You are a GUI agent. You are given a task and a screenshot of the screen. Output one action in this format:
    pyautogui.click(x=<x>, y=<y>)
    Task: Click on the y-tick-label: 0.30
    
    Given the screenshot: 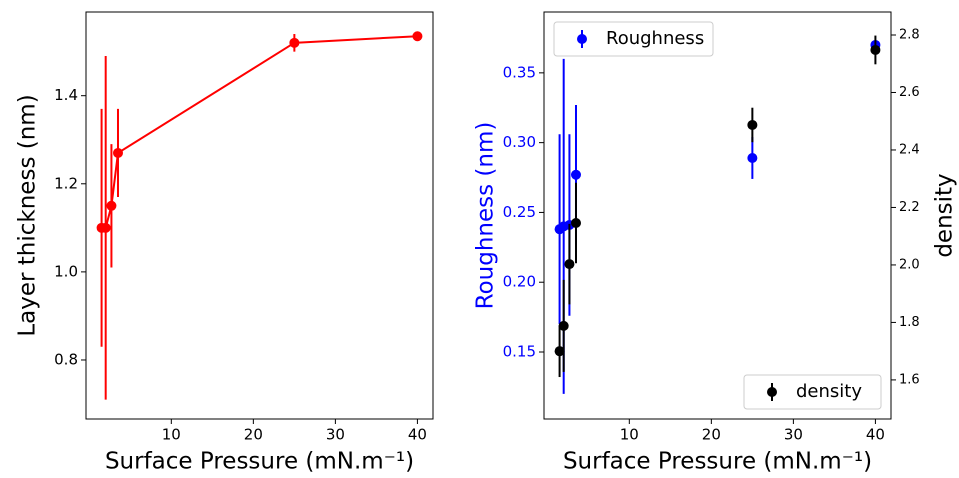 What is the action you would take?
    pyautogui.click(x=519, y=142)
    